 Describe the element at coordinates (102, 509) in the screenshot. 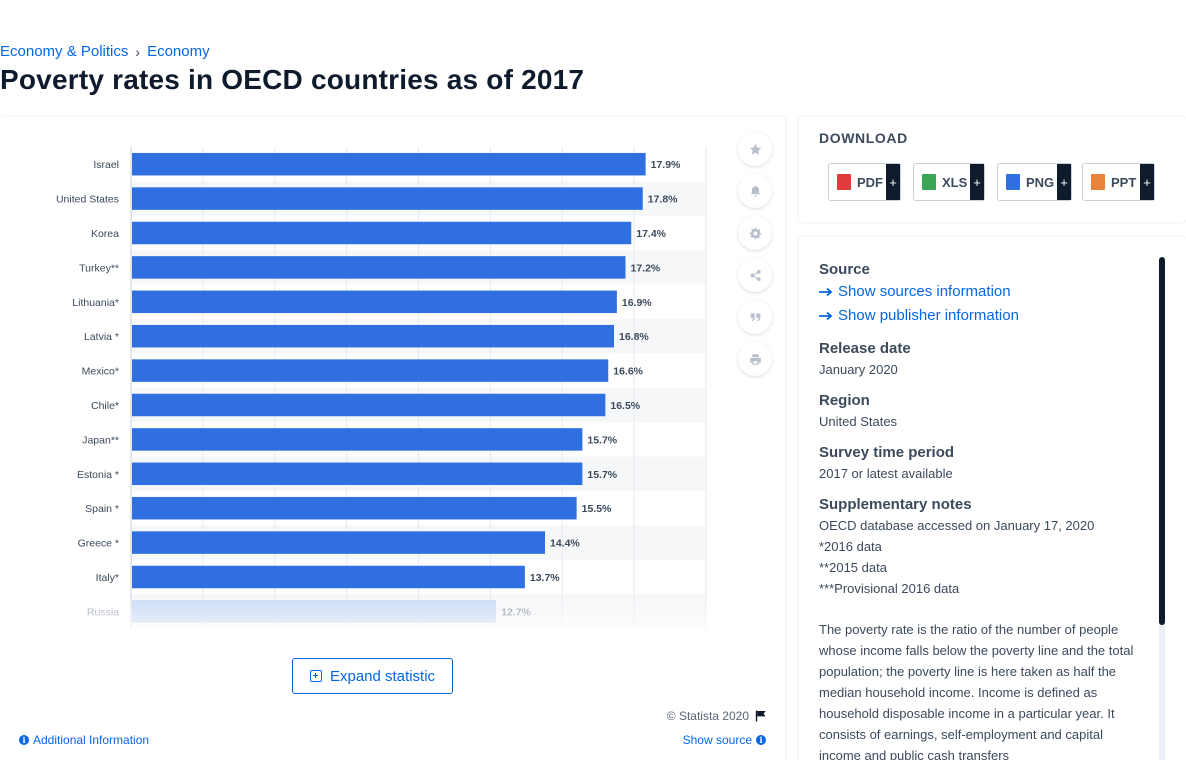

I see `chart-category-label: Spain *` at that location.